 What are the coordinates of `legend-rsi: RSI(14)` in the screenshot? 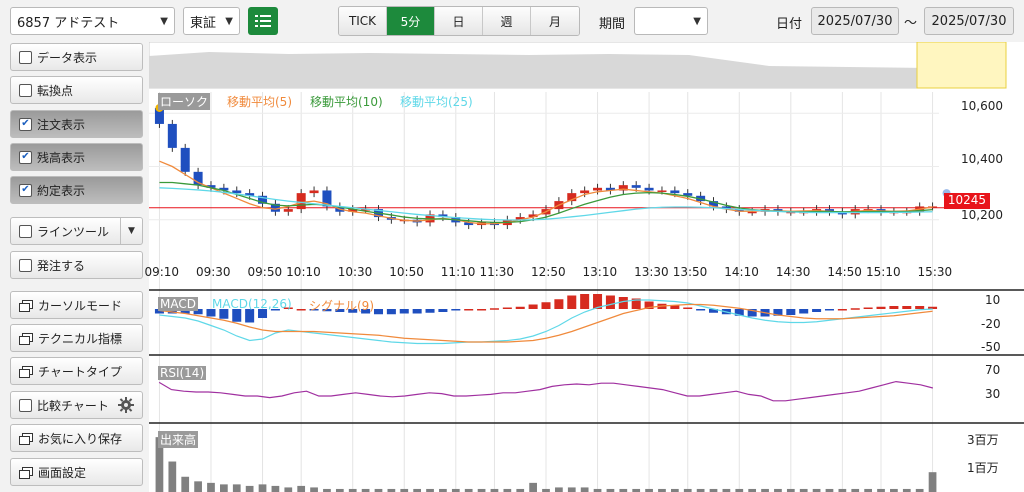 It's located at (182, 373).